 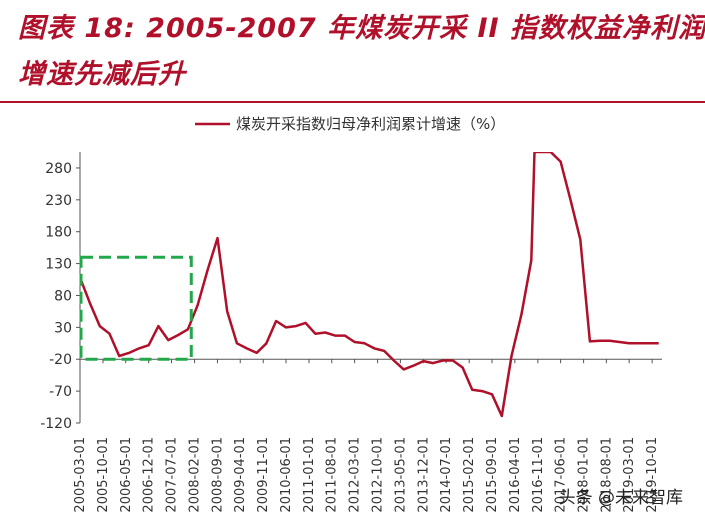 I want to click on y-tick-label: 280, so click(x=58, y=169).